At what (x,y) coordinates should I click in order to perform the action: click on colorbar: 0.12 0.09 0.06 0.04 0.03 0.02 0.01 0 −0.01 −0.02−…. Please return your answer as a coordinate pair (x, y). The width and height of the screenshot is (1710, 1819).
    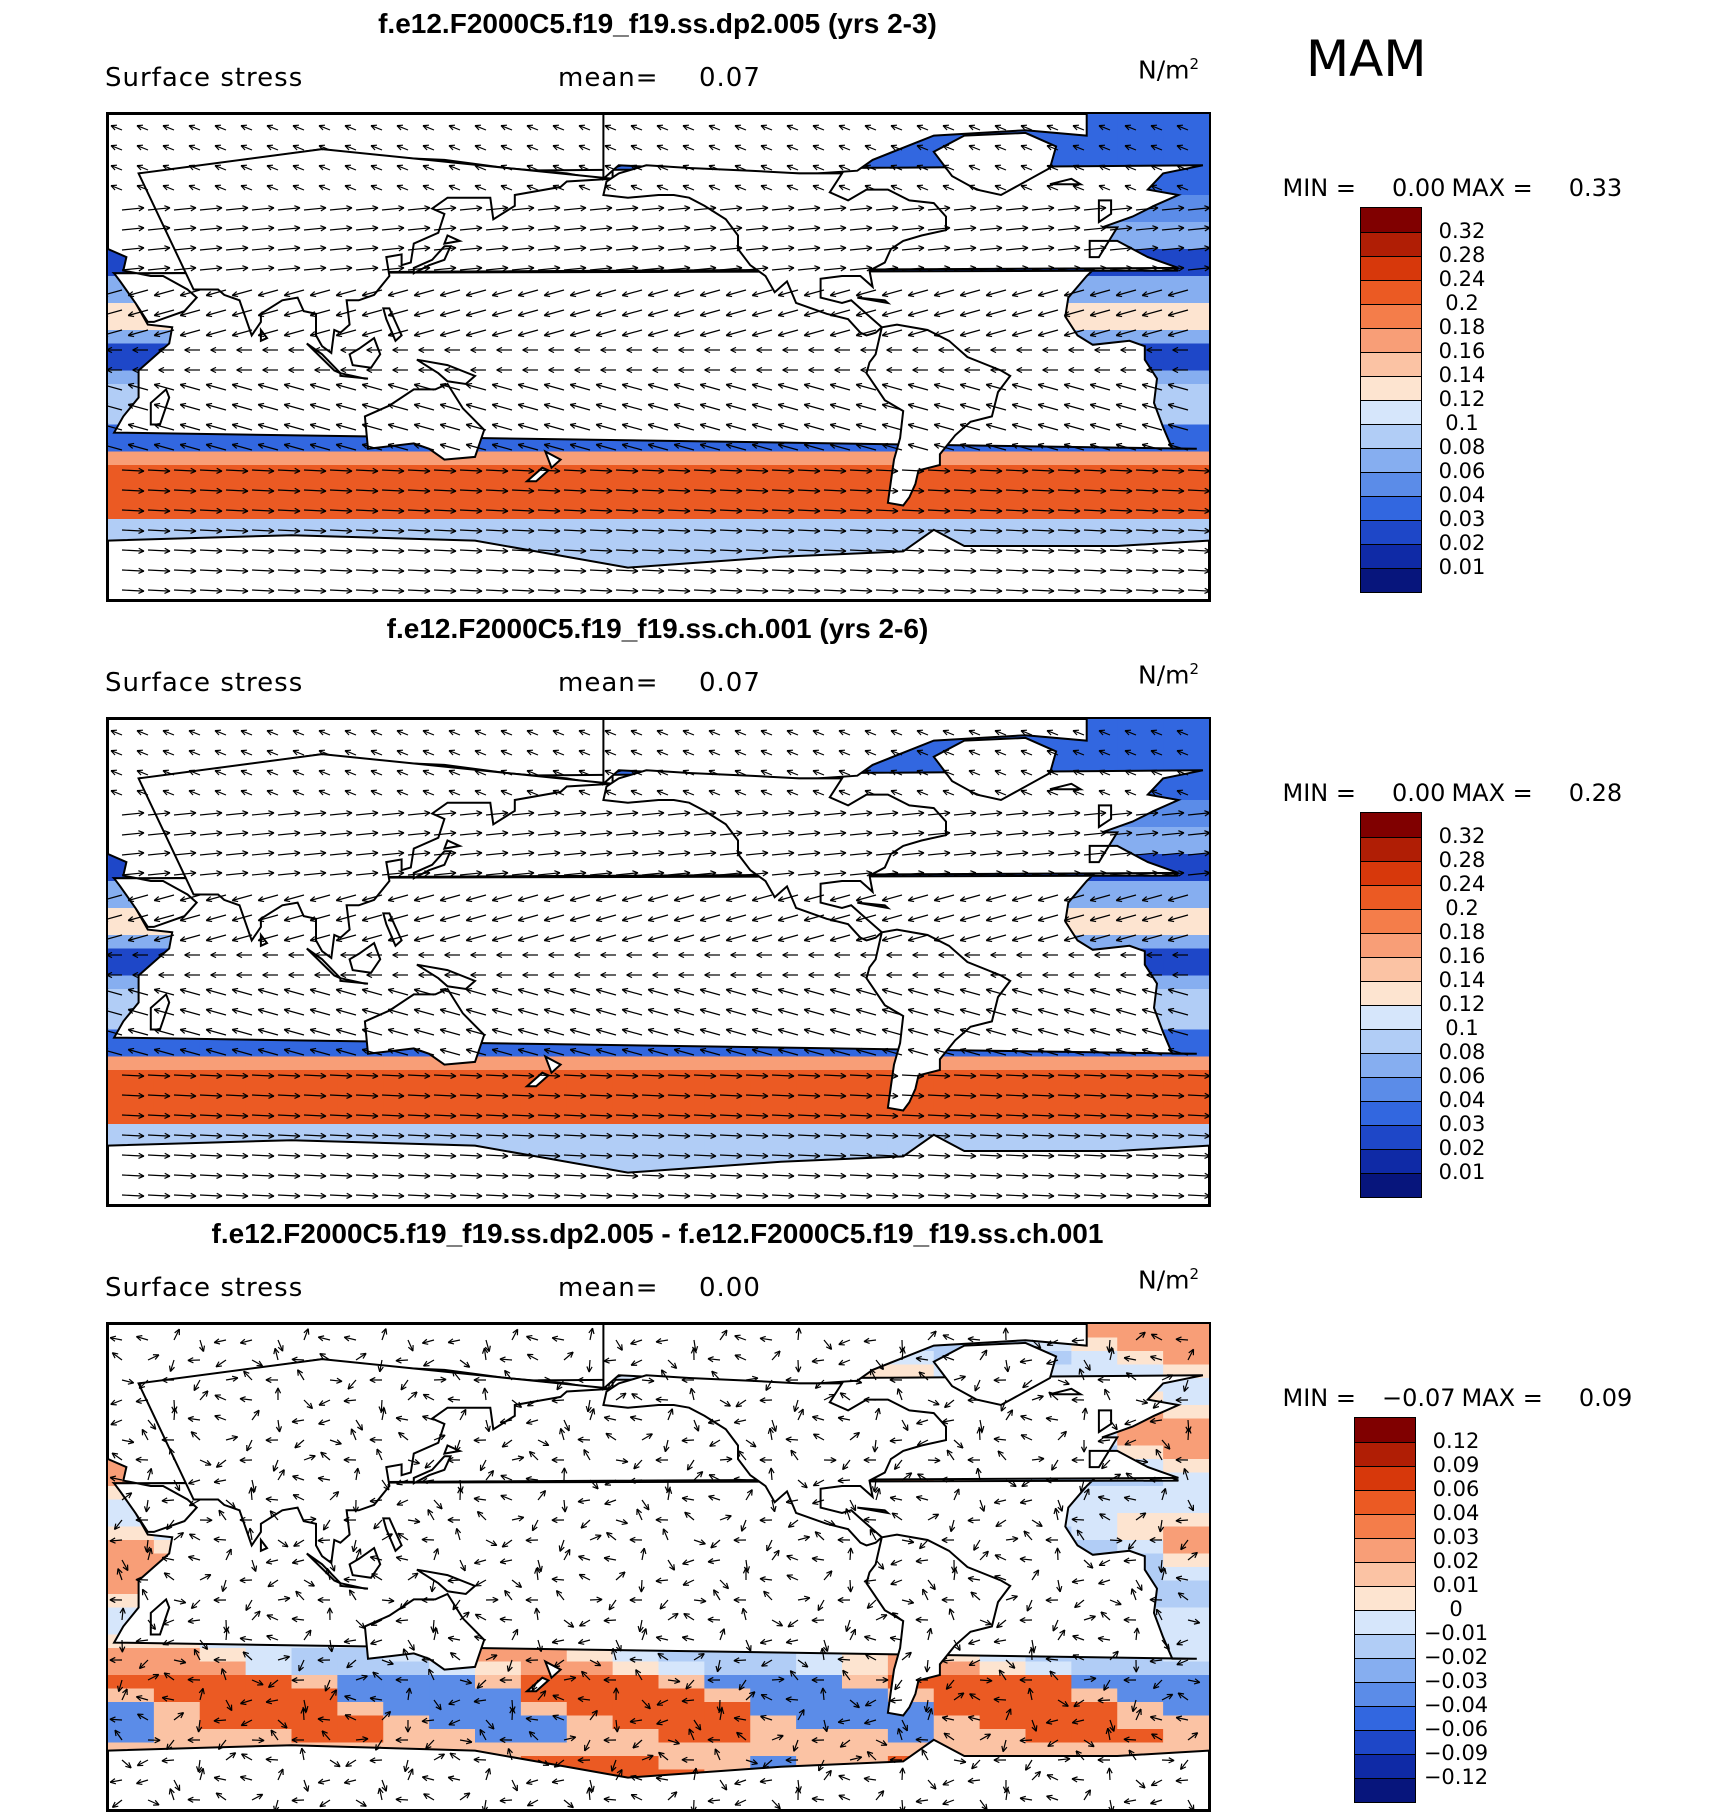
    Looking at the image, I should click on (1434, 1611).